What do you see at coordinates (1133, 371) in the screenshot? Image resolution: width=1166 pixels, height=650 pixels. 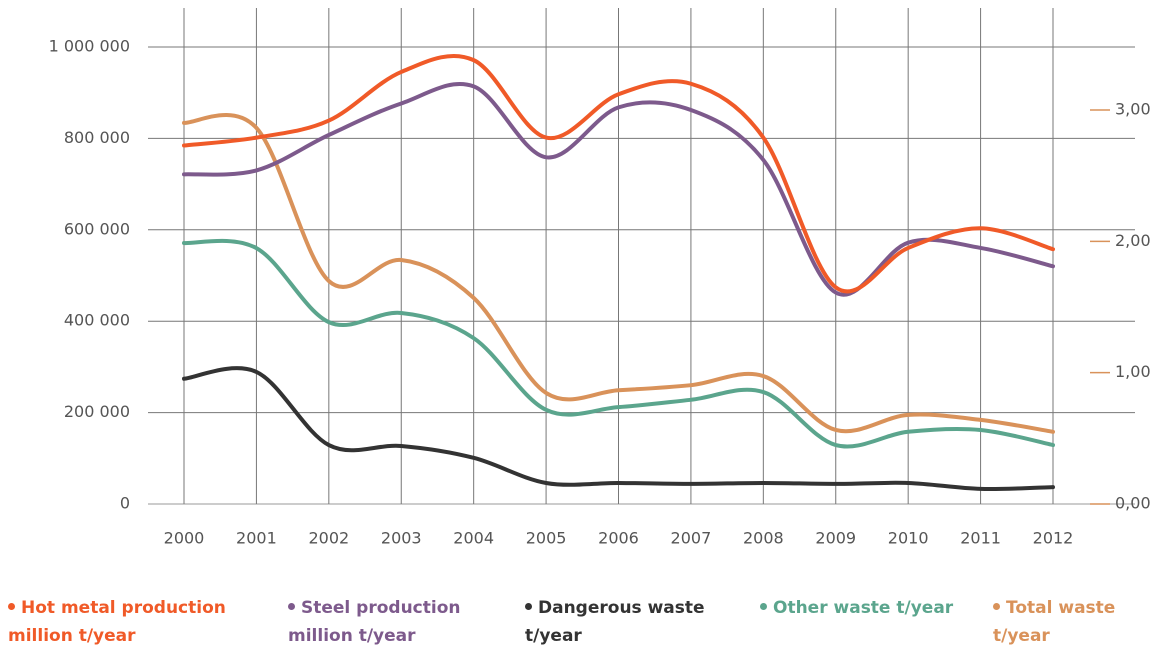 I see `y2-tick-label: 1,00` at bounding box center [1133, 371].